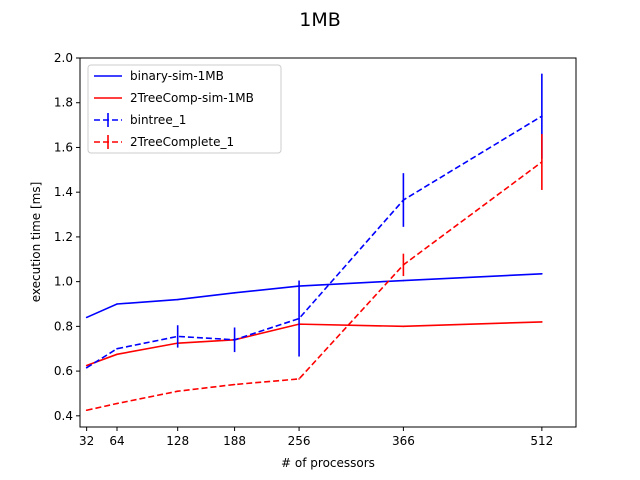 This screenshot has height=480, width=640. I want to click on legend-entry: binary-sim-1MB, so click(159, 76).